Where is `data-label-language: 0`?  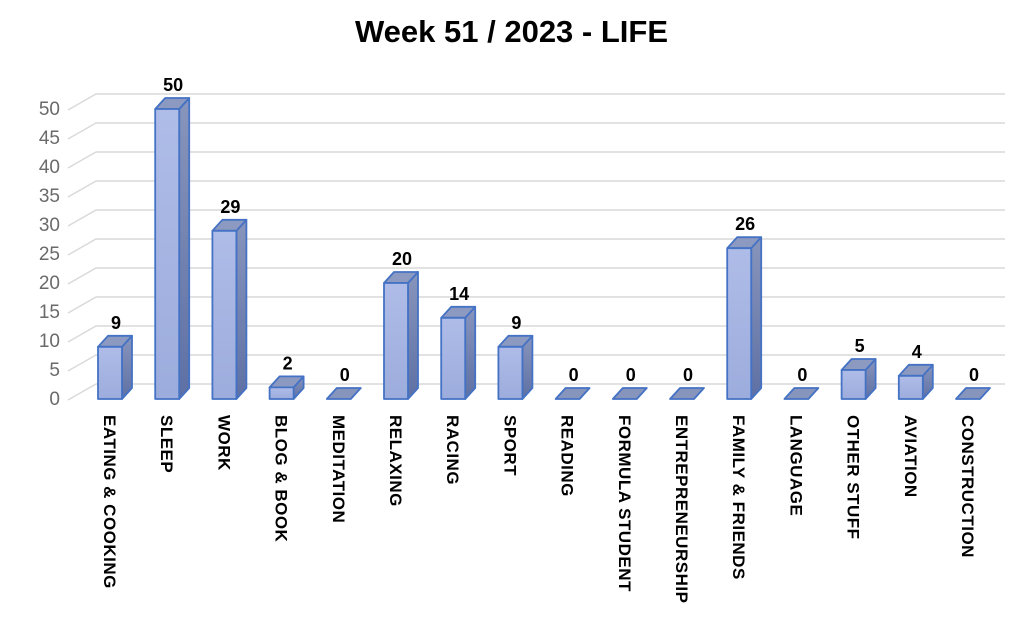 data-label-language: 0 is located at coordinates (802, 375).